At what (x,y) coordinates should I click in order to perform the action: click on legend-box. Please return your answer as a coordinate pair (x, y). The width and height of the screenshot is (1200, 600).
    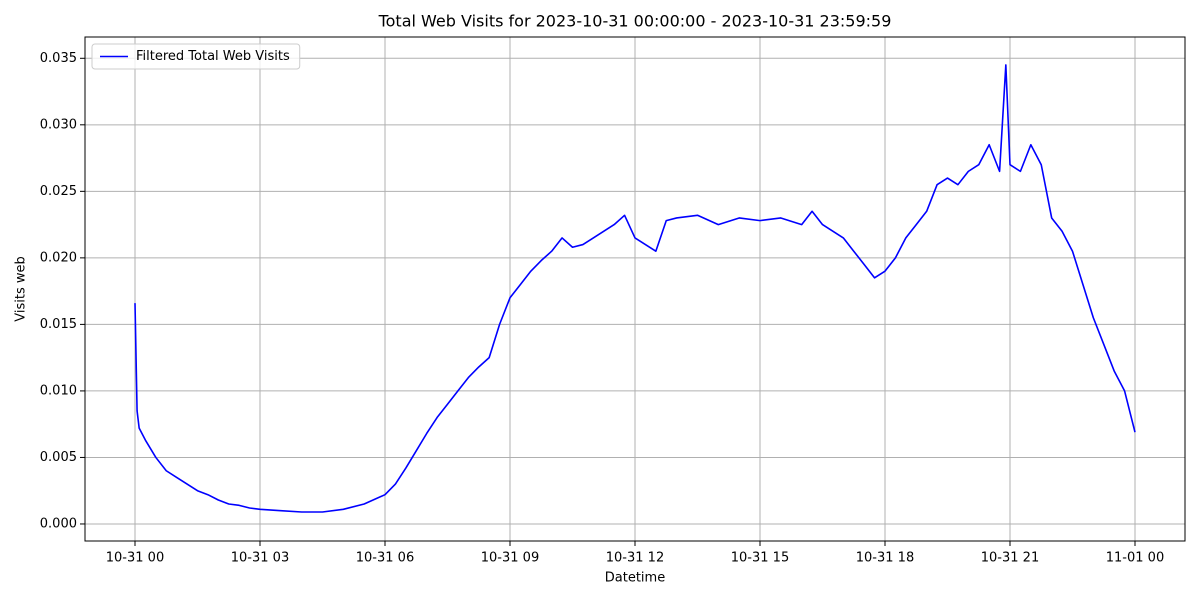
    Looking at the image, I should click on (196, 56).